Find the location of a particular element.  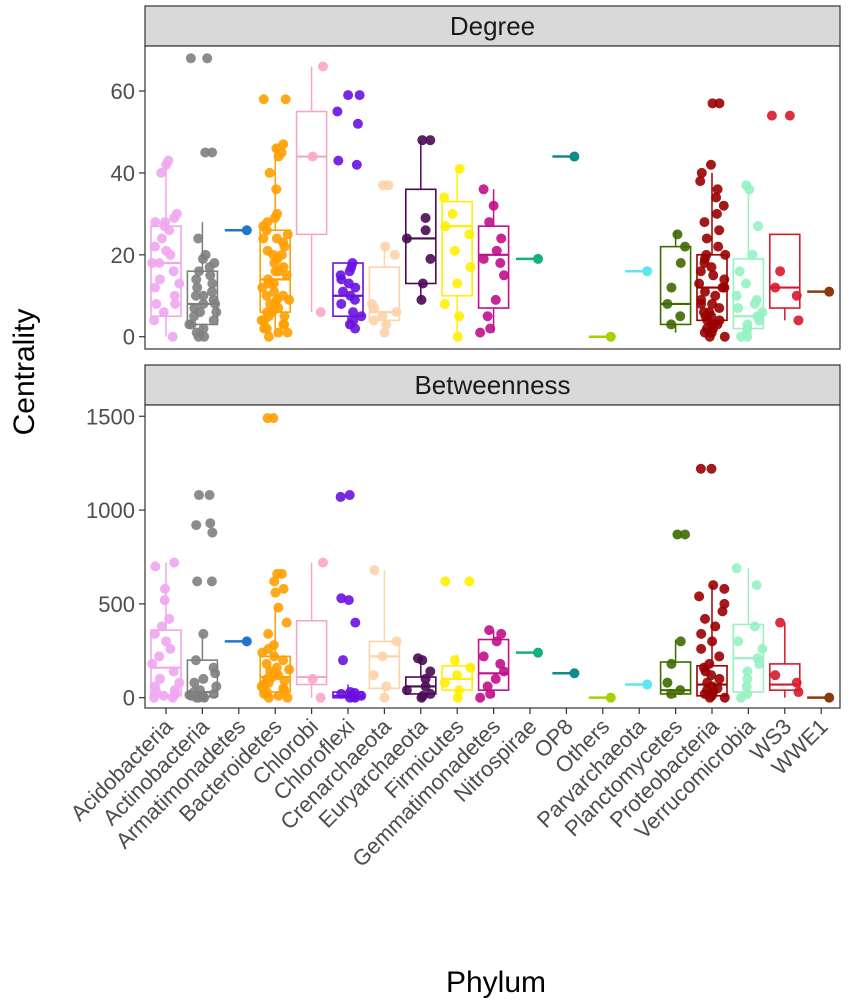

degree-group-others is located at coordinates (602, 336).